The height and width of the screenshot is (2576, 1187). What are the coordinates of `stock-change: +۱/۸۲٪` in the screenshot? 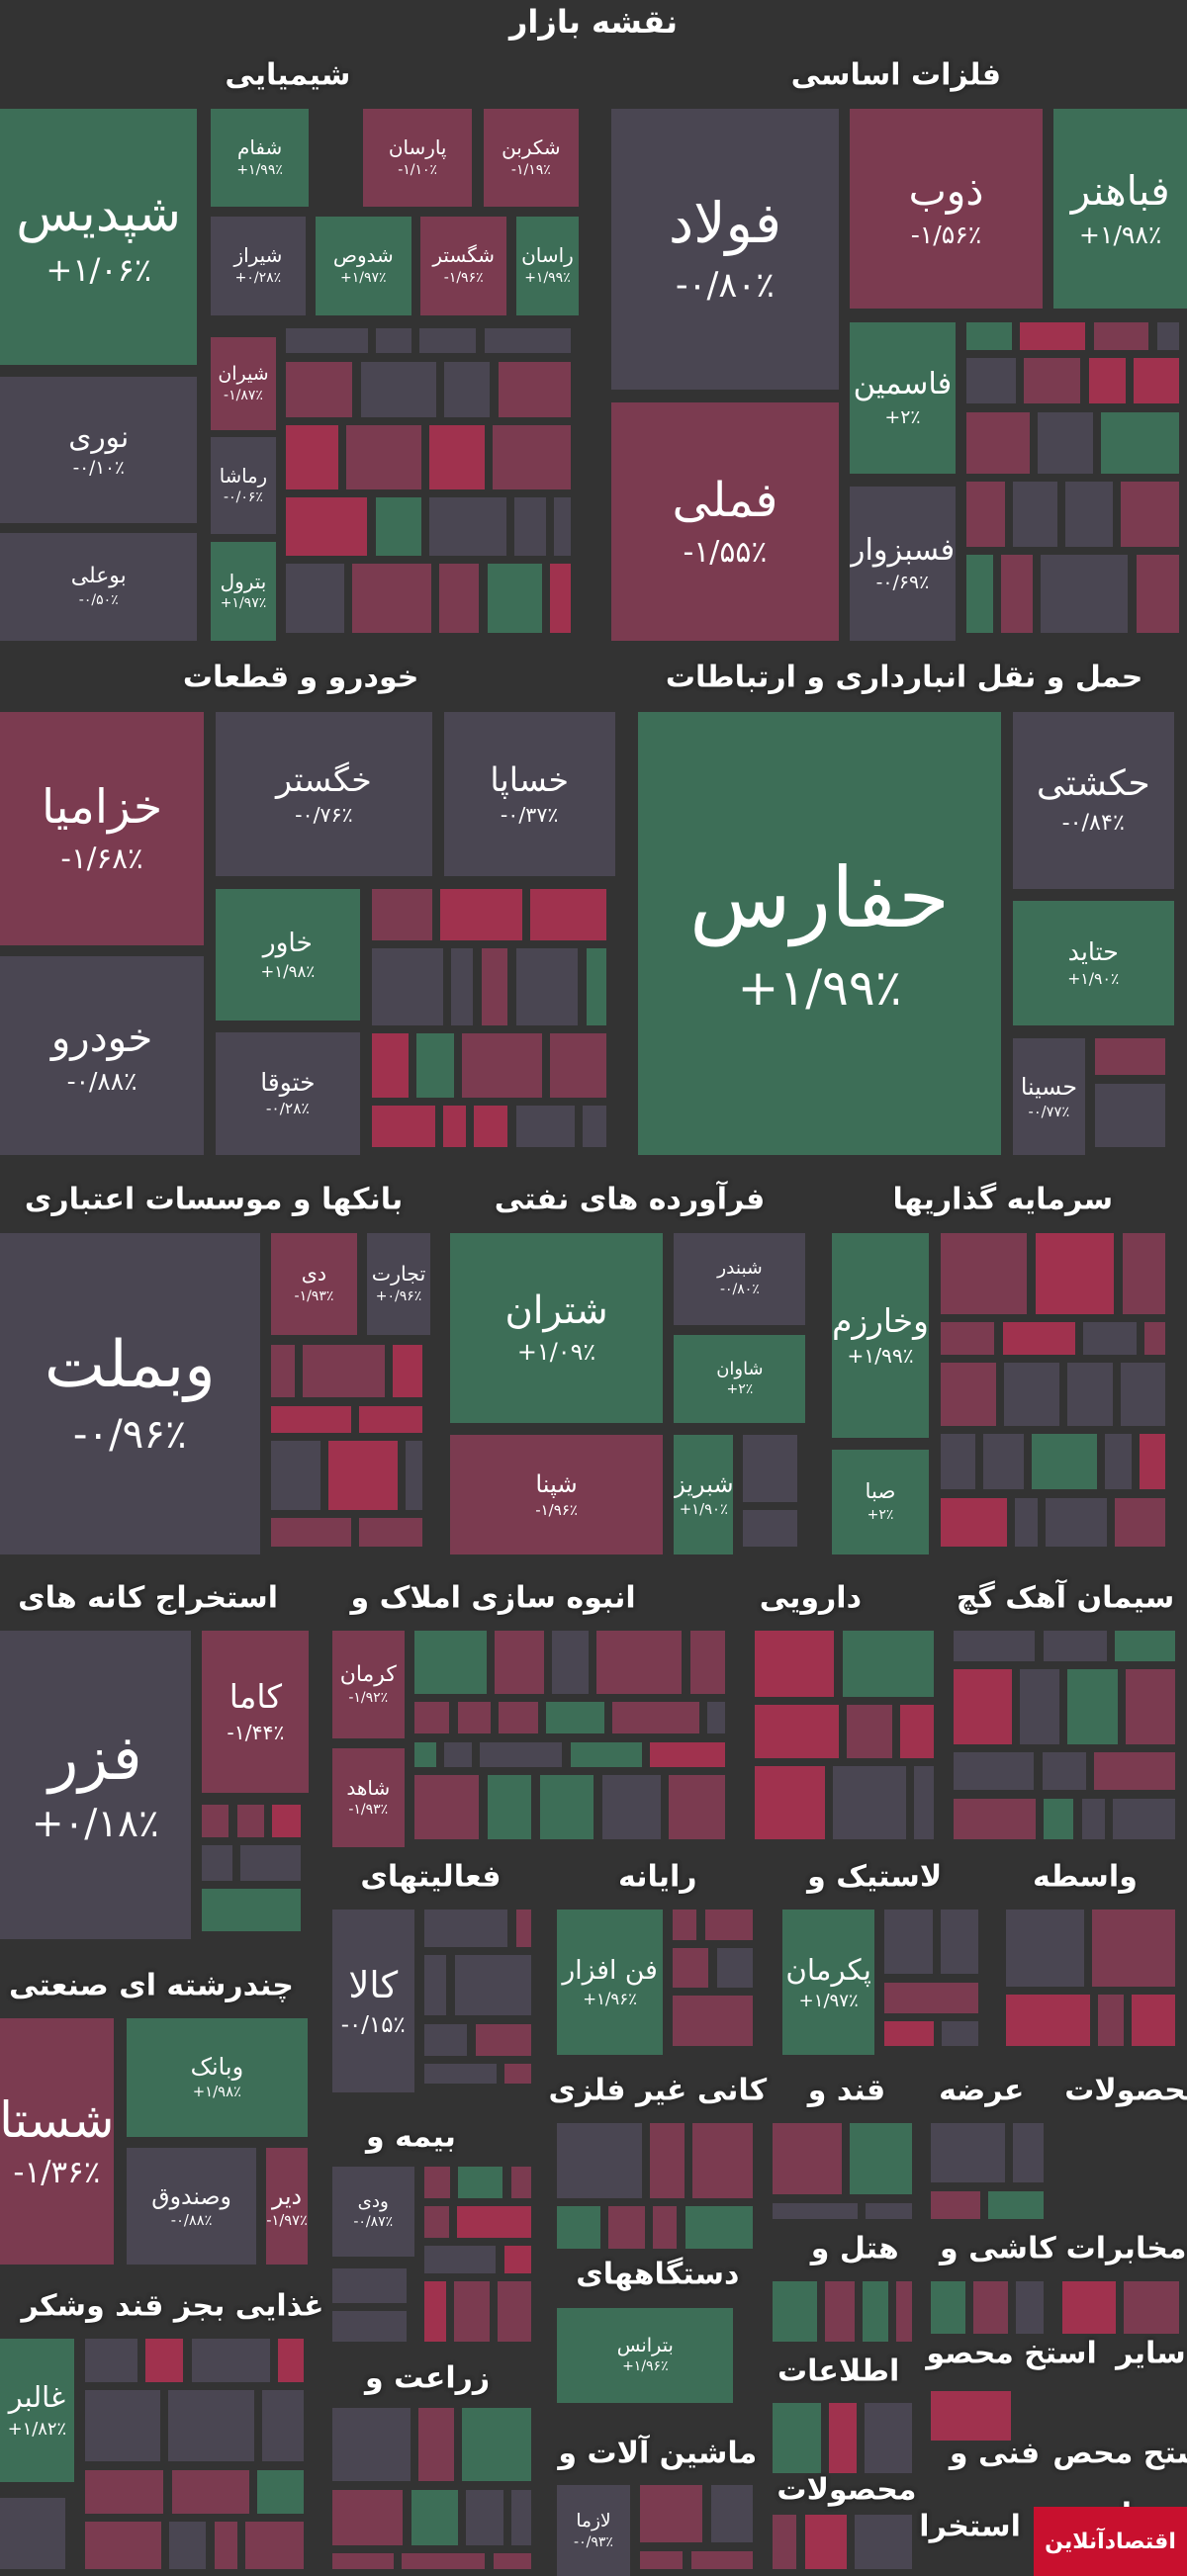 It's located at (37, 2429).